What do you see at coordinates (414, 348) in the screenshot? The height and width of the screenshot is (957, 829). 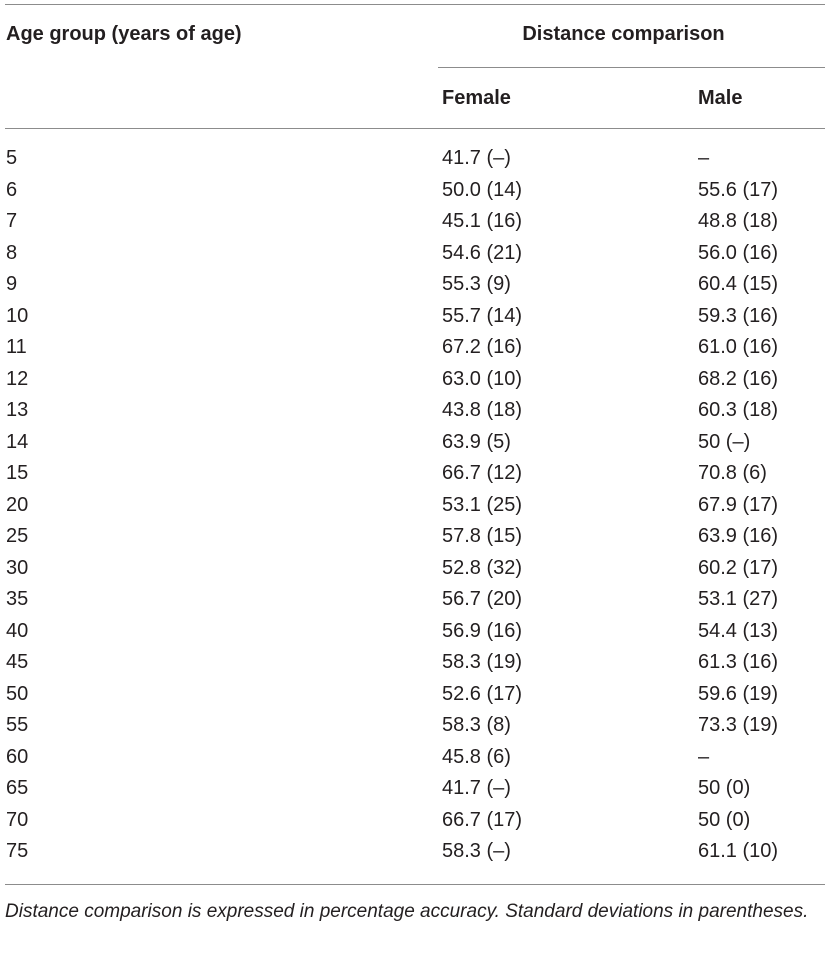 I see `table-row: 11 67.2 (16) 61.0 (16)` at bounding box center [414, 348].